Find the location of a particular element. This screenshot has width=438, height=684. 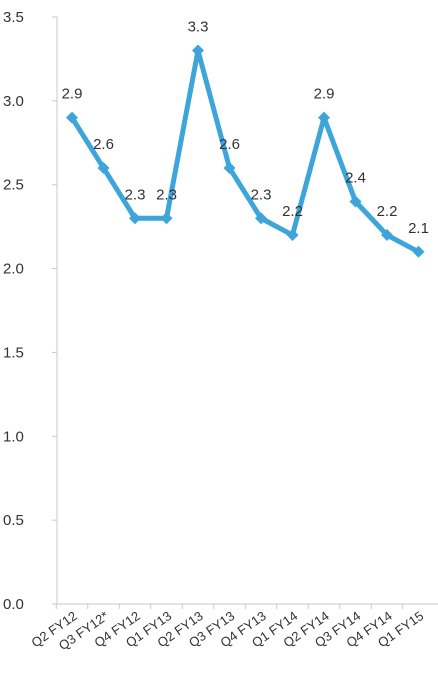

data-label: 2.4 is located at coordinates (355, 177).